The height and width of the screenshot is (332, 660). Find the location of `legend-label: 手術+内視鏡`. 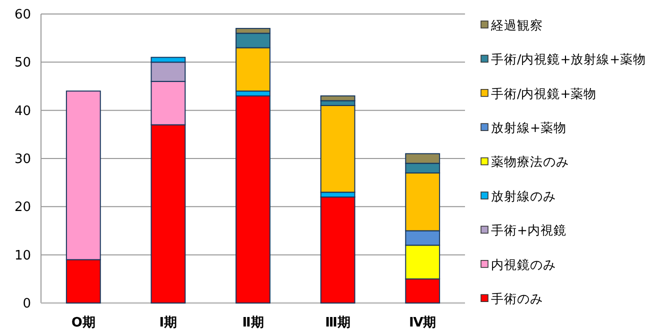

legend-label: 手術+内視鏡 is located at coordinates (528, 230).